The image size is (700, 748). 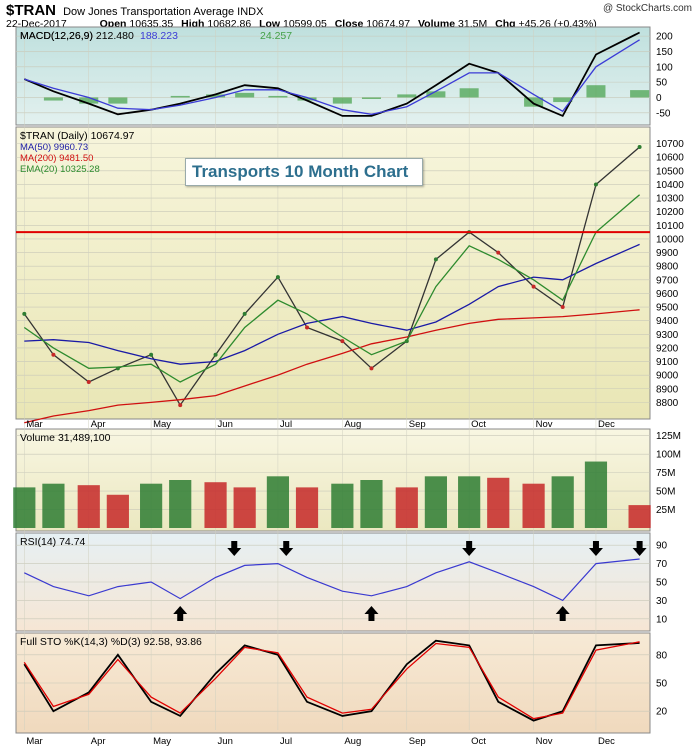 What do you see at coordinates (31, 10) in the screenshot?
I see `symbol: $TRAN` at bounding box center [31, 10].